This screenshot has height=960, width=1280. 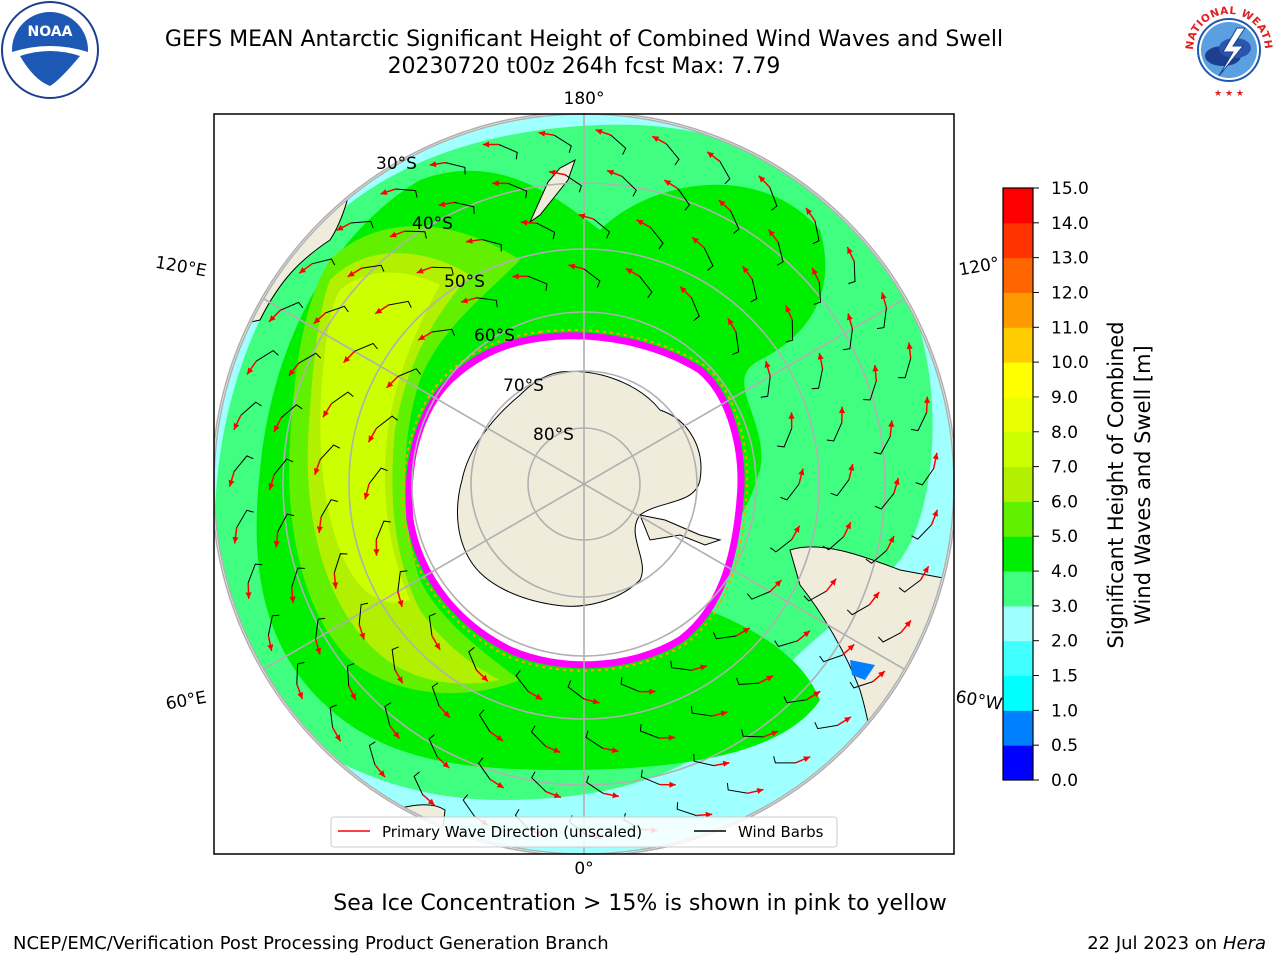 I want to click on lon-label-60e: 60°E, so click(x=186, y=701).